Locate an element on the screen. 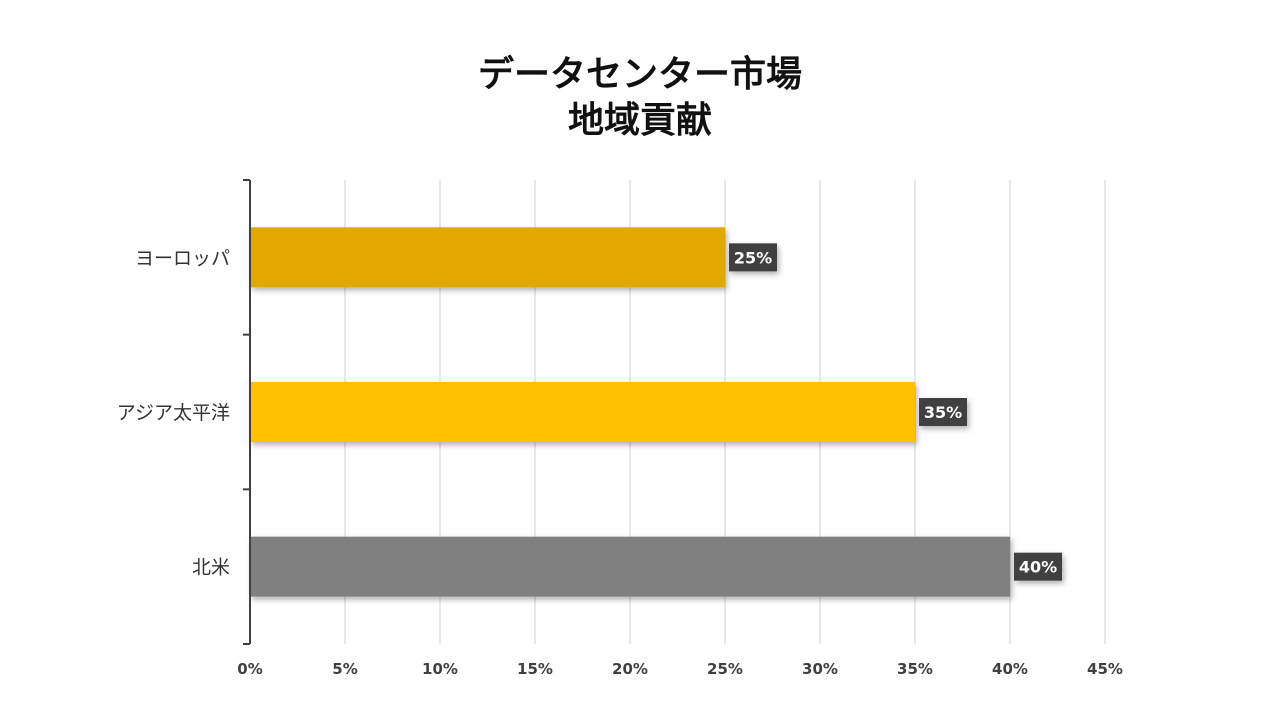 The image size is (1280, 720). x-tick-label: 40% is located at coordinates (1010, 669).